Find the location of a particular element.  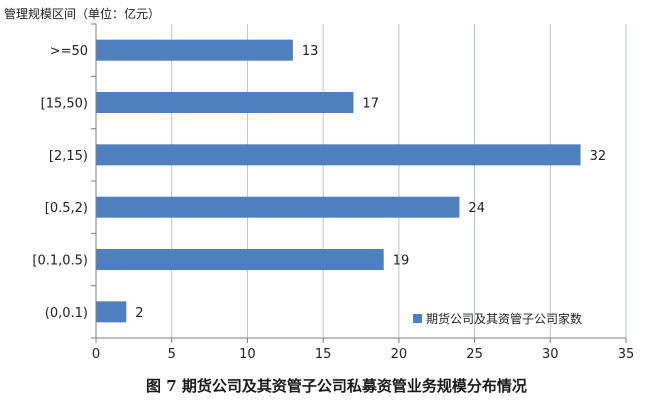

y-tick-label: [15,50) is located at coordinates (64, 104).